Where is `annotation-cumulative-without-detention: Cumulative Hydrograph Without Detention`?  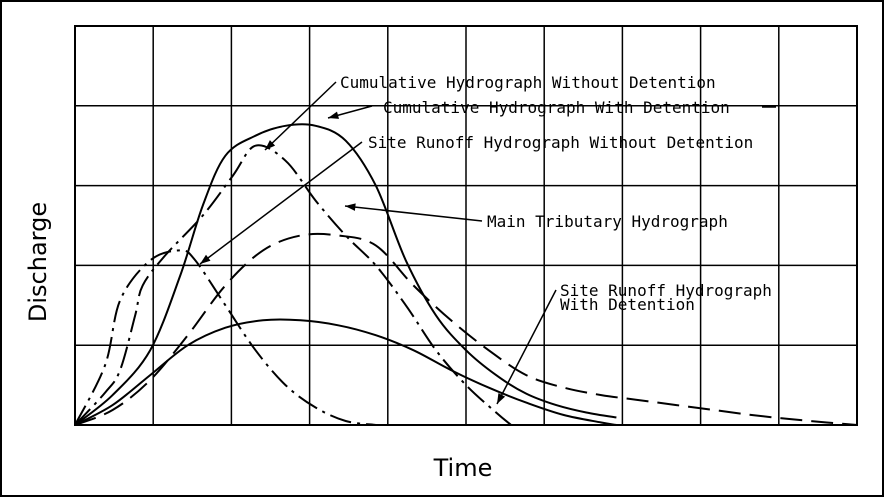
annotation-cumulative-without-detention: Cumulative Hydrograph Without Detention is located at coordinates (528, 82).